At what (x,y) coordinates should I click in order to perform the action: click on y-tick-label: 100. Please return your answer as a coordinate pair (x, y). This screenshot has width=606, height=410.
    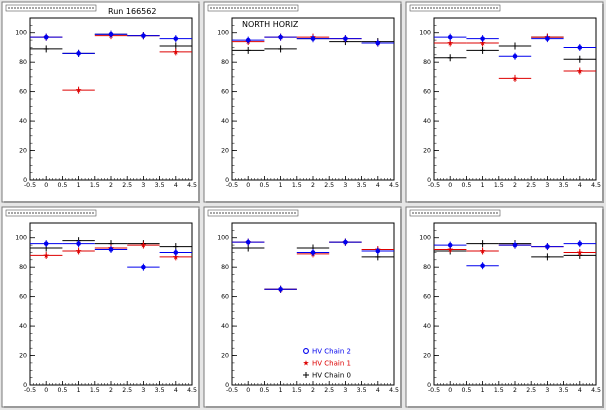
    Looking at the image, I should click on (21, 33).